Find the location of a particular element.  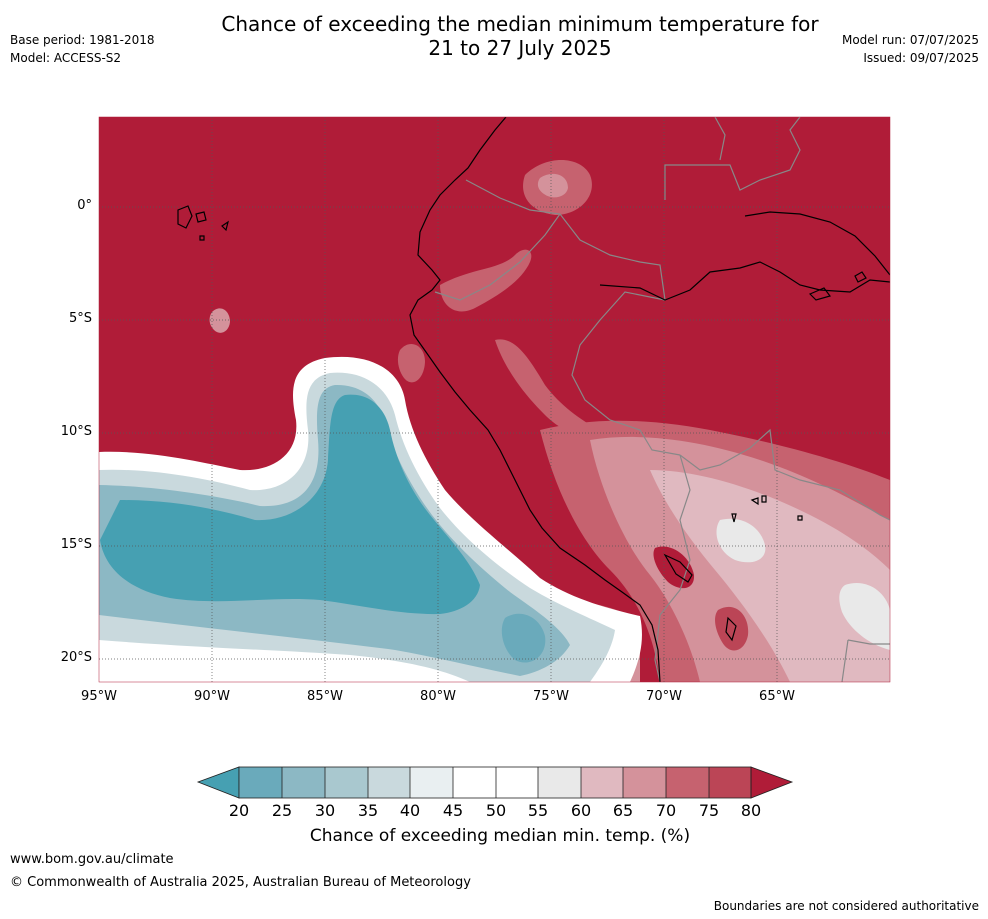

lon-label-75w: 75°W is located at coordinates (551, 696).